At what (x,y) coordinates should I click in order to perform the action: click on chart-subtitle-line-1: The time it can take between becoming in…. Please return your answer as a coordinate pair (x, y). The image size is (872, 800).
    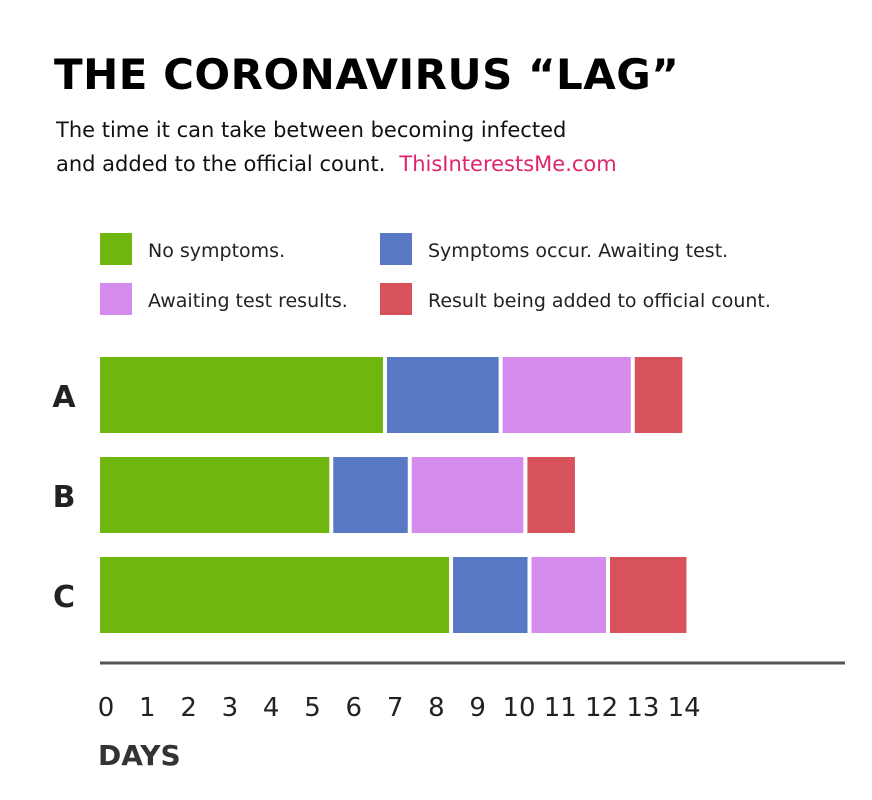
    Looking at the image, I should click on (311, 130).